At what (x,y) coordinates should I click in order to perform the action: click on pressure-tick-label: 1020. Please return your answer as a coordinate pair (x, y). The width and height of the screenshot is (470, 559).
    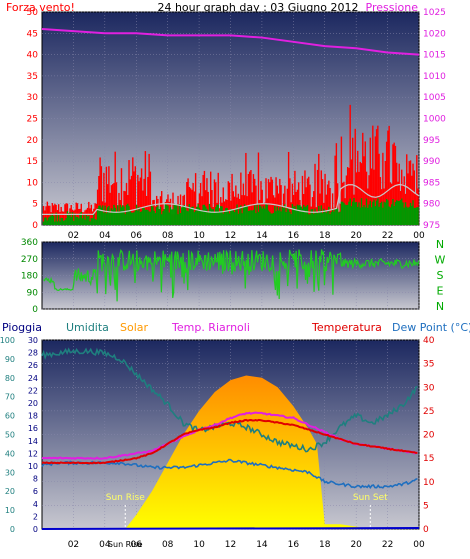
    Looking at the image, I should click on (434, 34).